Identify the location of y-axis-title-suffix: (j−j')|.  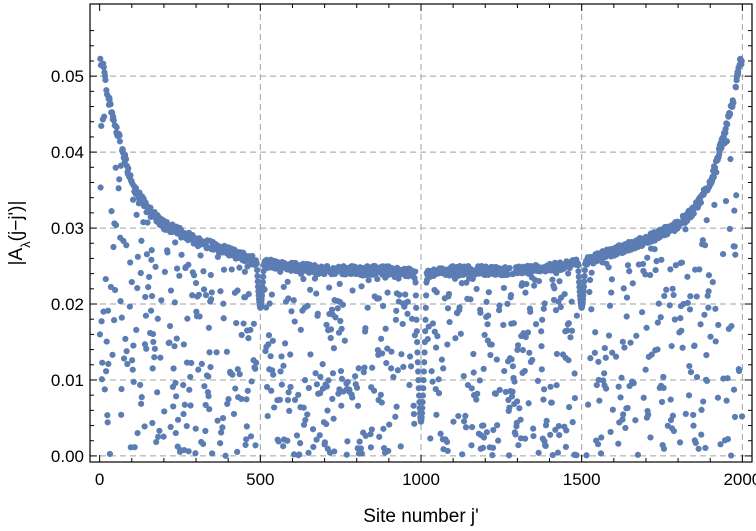
(16, 221).